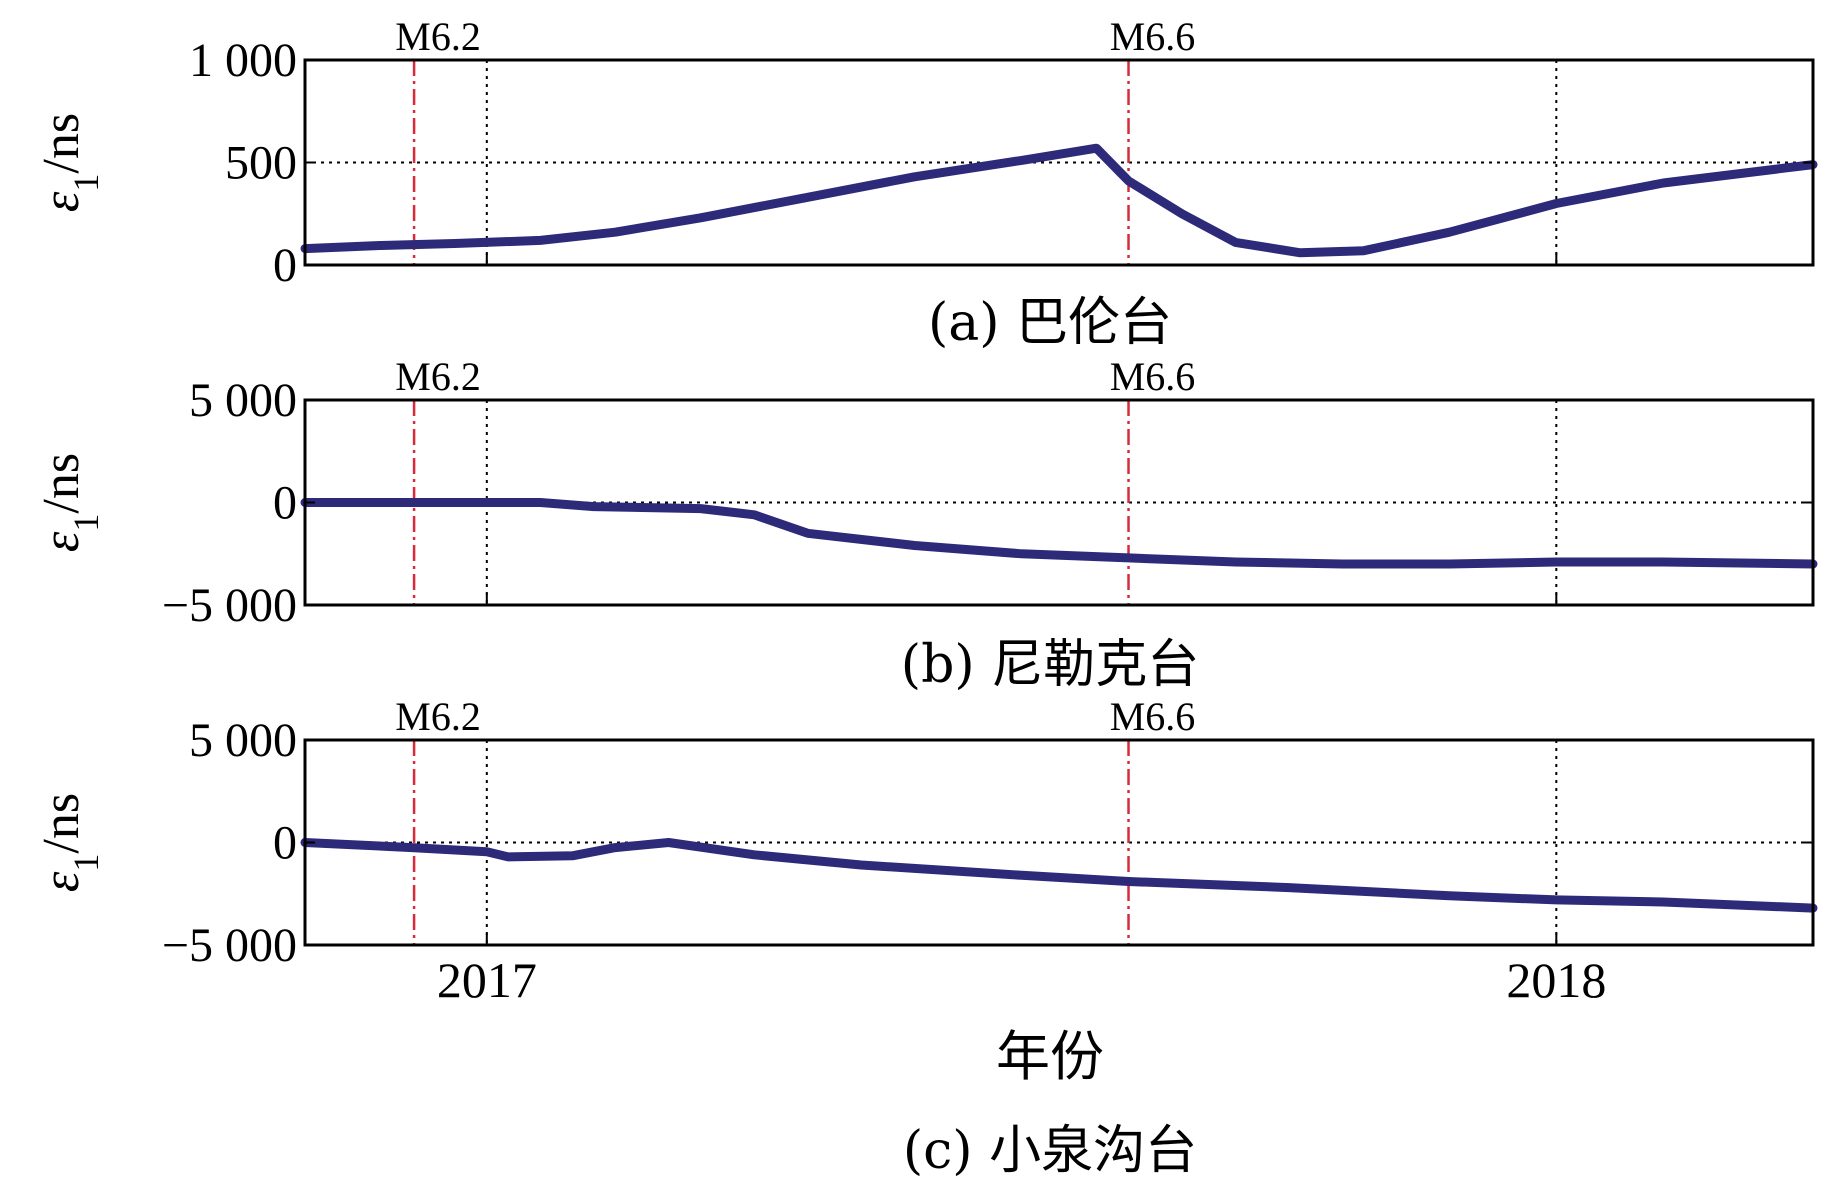 This screenshot has width=1843, height=1181. What do you see at coordinates (1050, 323) in the screenshot?
I see `panel-caption-a: (a) 巴伦台` at bounding box center [1050, 323].